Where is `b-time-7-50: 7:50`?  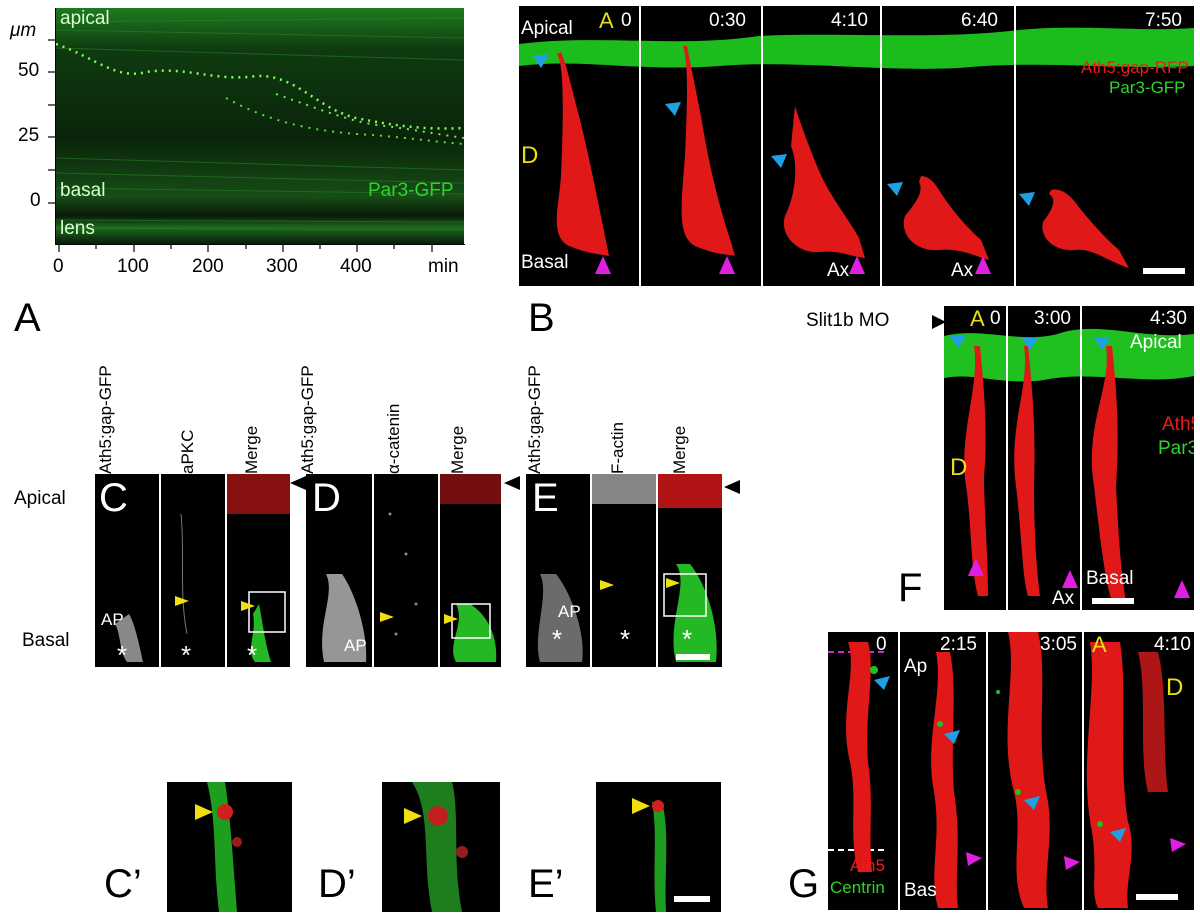
b-time-7-50: 7:50 is located at coordinates (1163, 20).